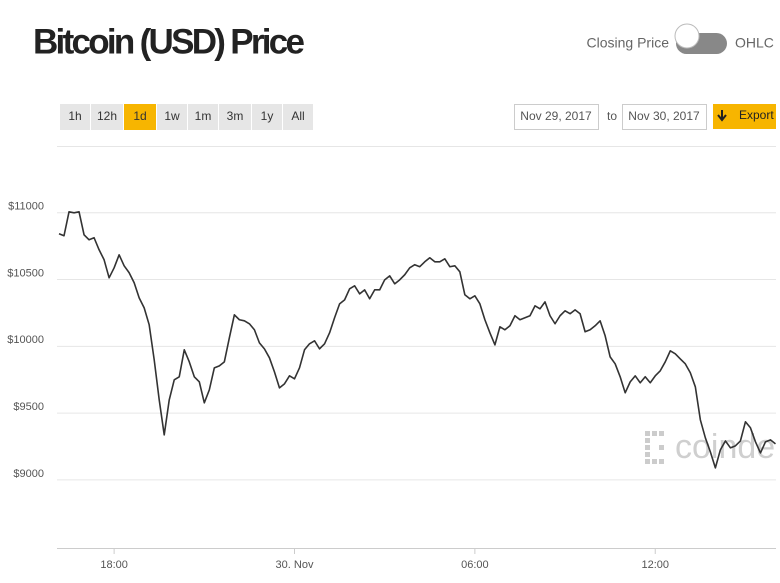 Image resolution: width=780 pixels, height=583 pixels. I want to click on date-to: Nov 30, 2017, so click(664, 116).